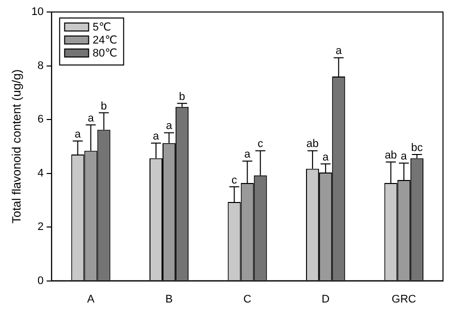  What do you see at coordinates (41, 227) in the screenshot?
I see `y-tick-label: 2` at bounding box center [41, 227].